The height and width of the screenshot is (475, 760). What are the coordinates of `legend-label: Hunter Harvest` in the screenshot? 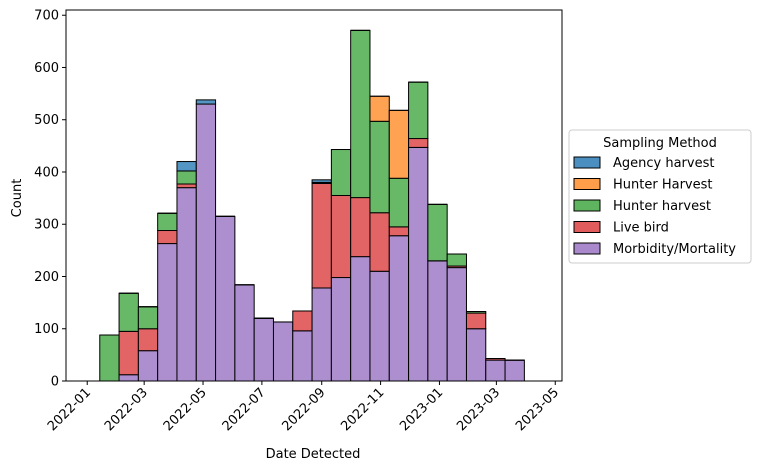 It's located at (662, 185).